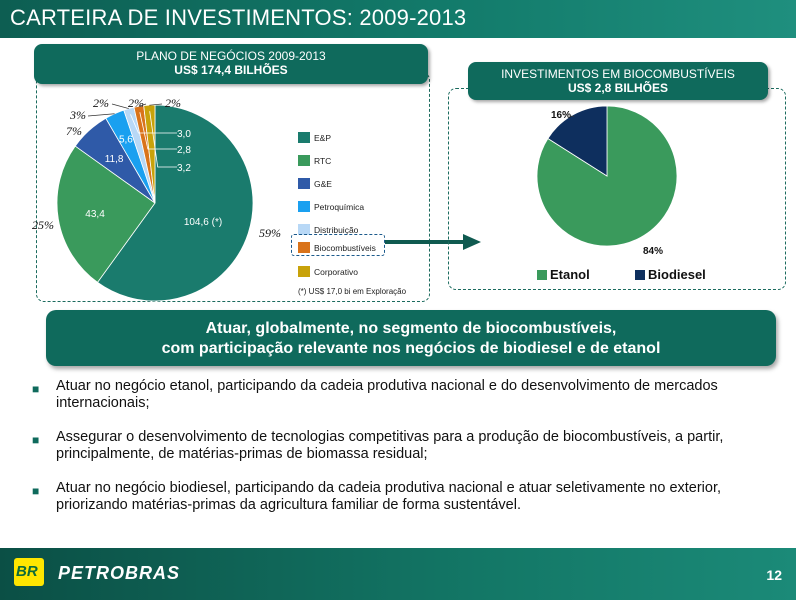 This screenshot has width=796, height=600. What do you see at coordinates (618, 88) in the screenshot?
I see `biofuels-header-line2: US$ 2,8 BILHÕES` at bounding box center [618, 88].